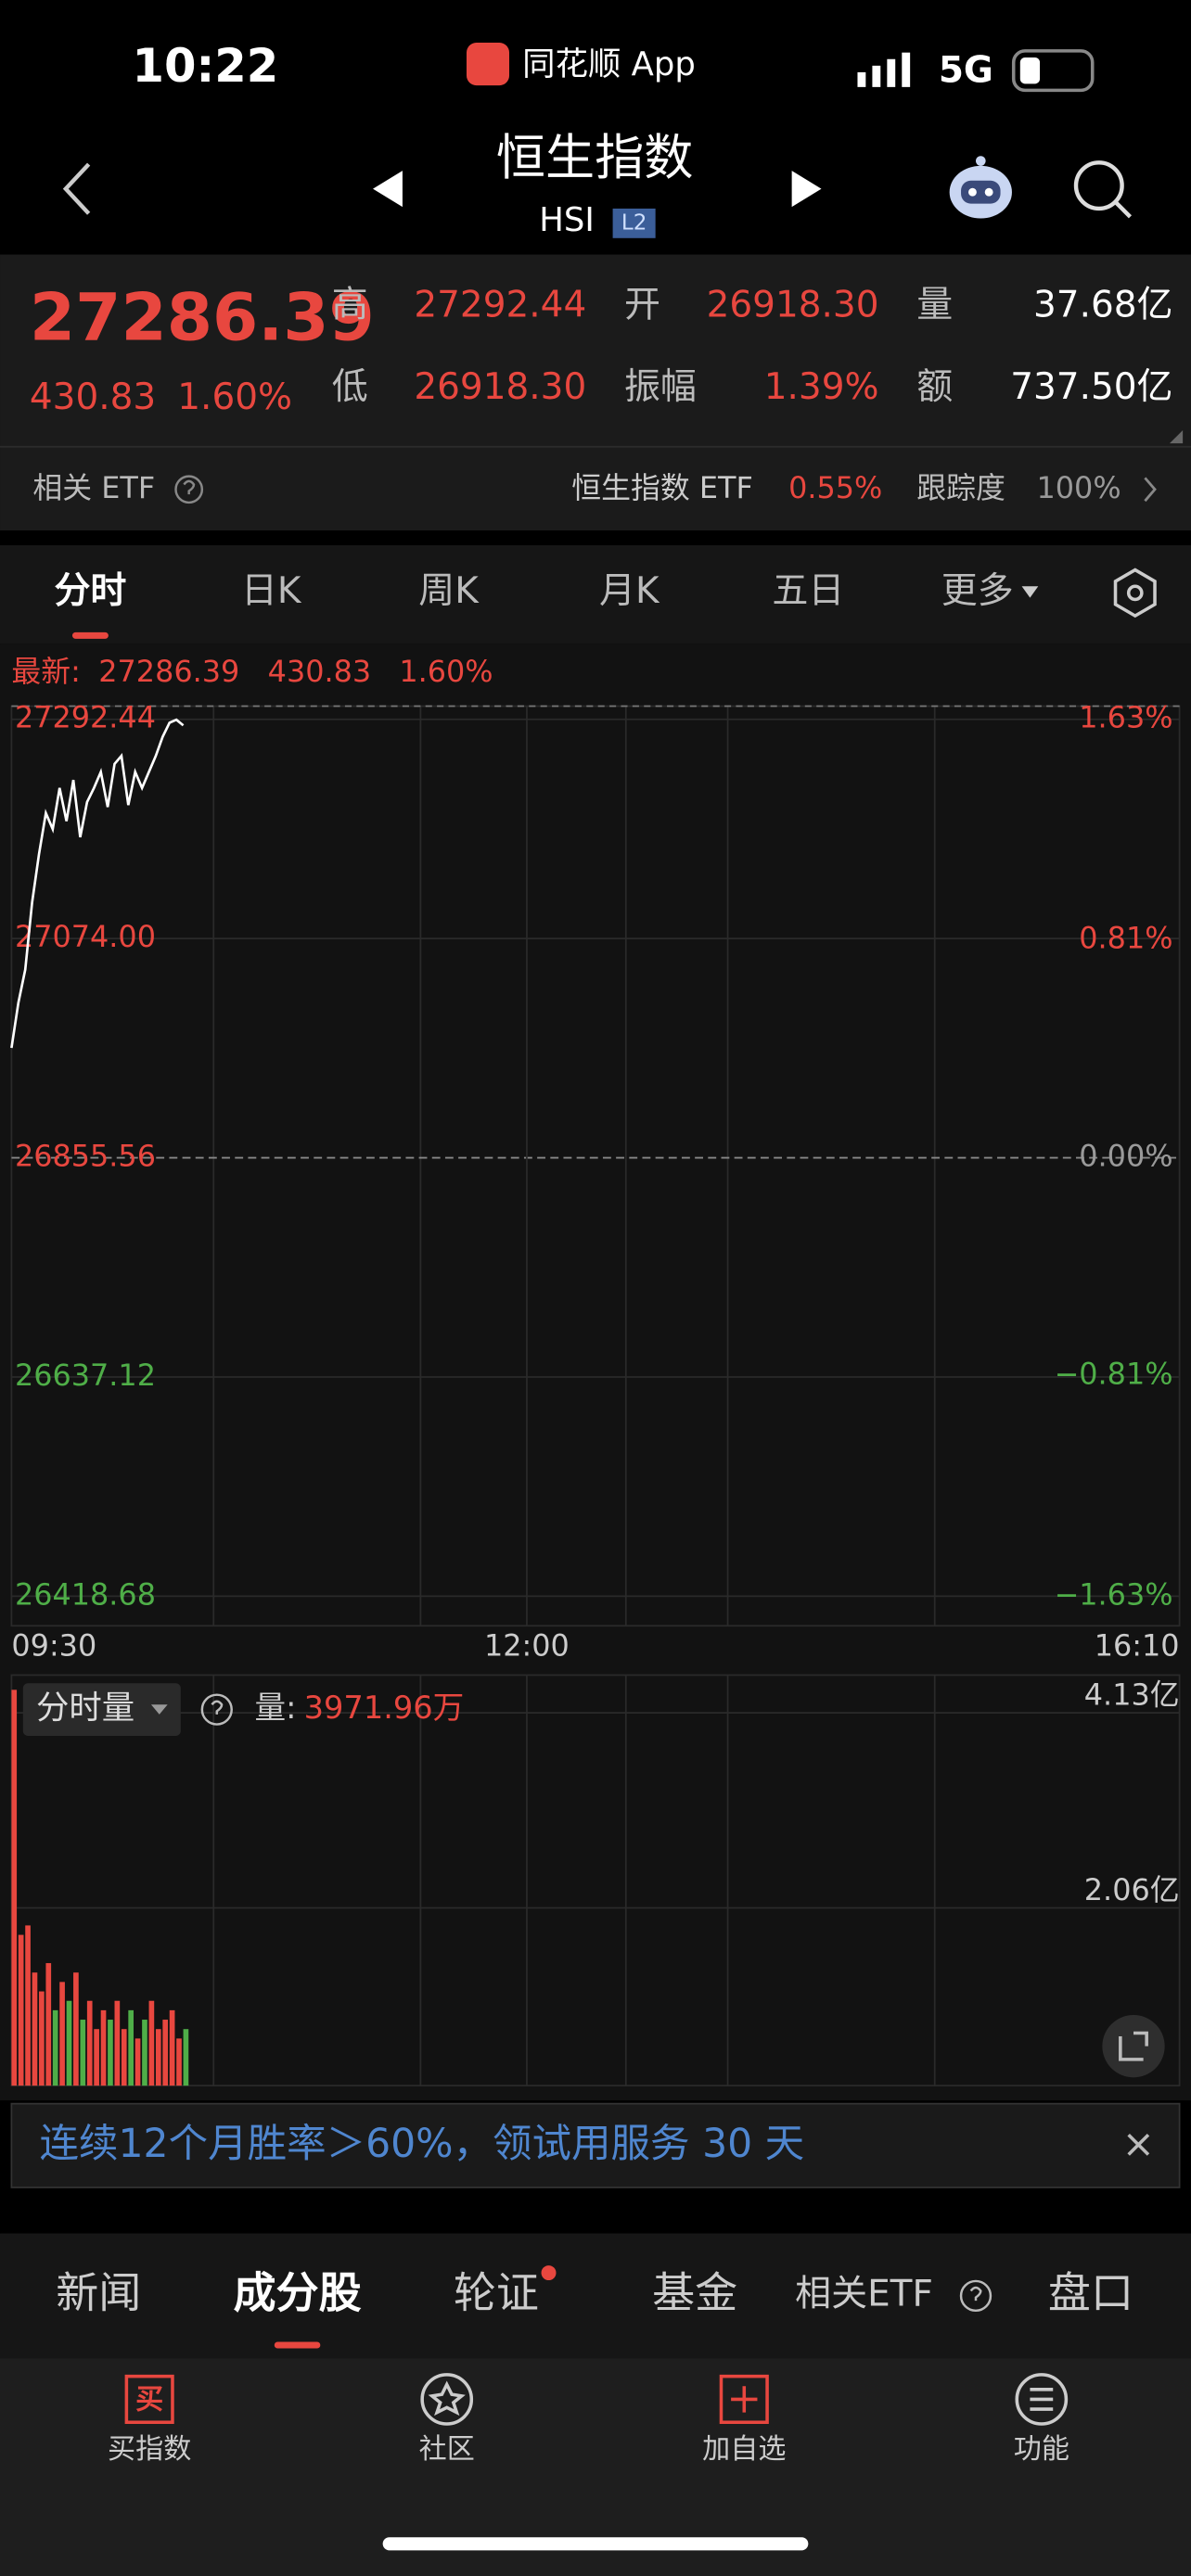 The height and width of the screenshot is (2576, 1191). Describe the element at coordinates (1150, 490) in the screenshot. I see `etf-arrow` at that location.